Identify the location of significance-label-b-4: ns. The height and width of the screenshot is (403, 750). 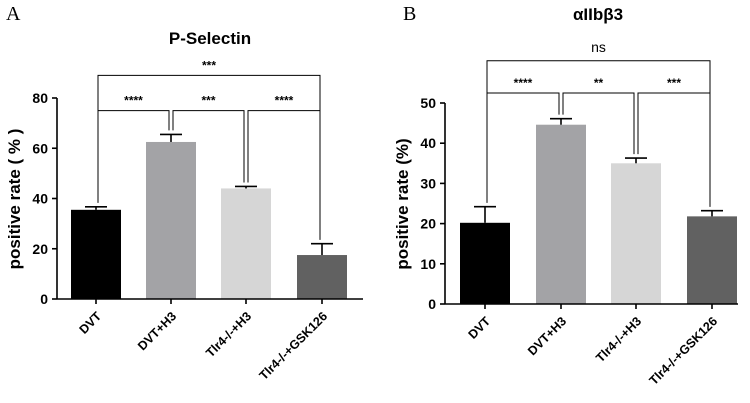
(598, 47).